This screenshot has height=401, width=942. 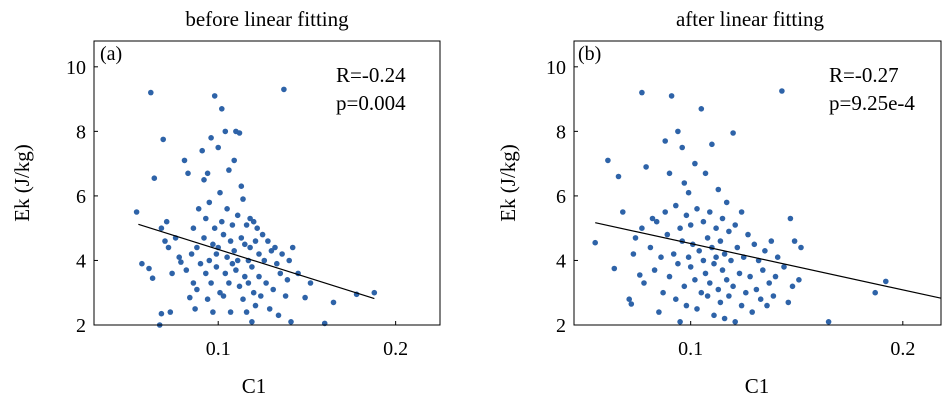 I want to click on panel-b-y-tick-label: 10, so click(x=556, y=68).